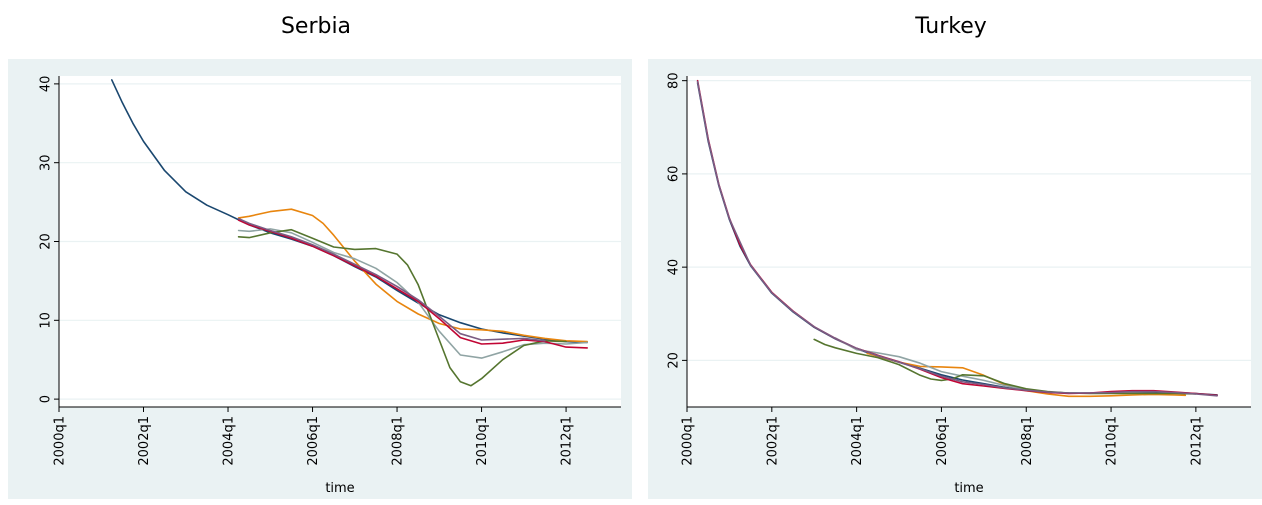 The height and width of the screenshot is (505, 1262). What do you see at coordinates (46, 320) in the screenshot?
I see `y-tick-label: 10` at bounding box center [46, 320].